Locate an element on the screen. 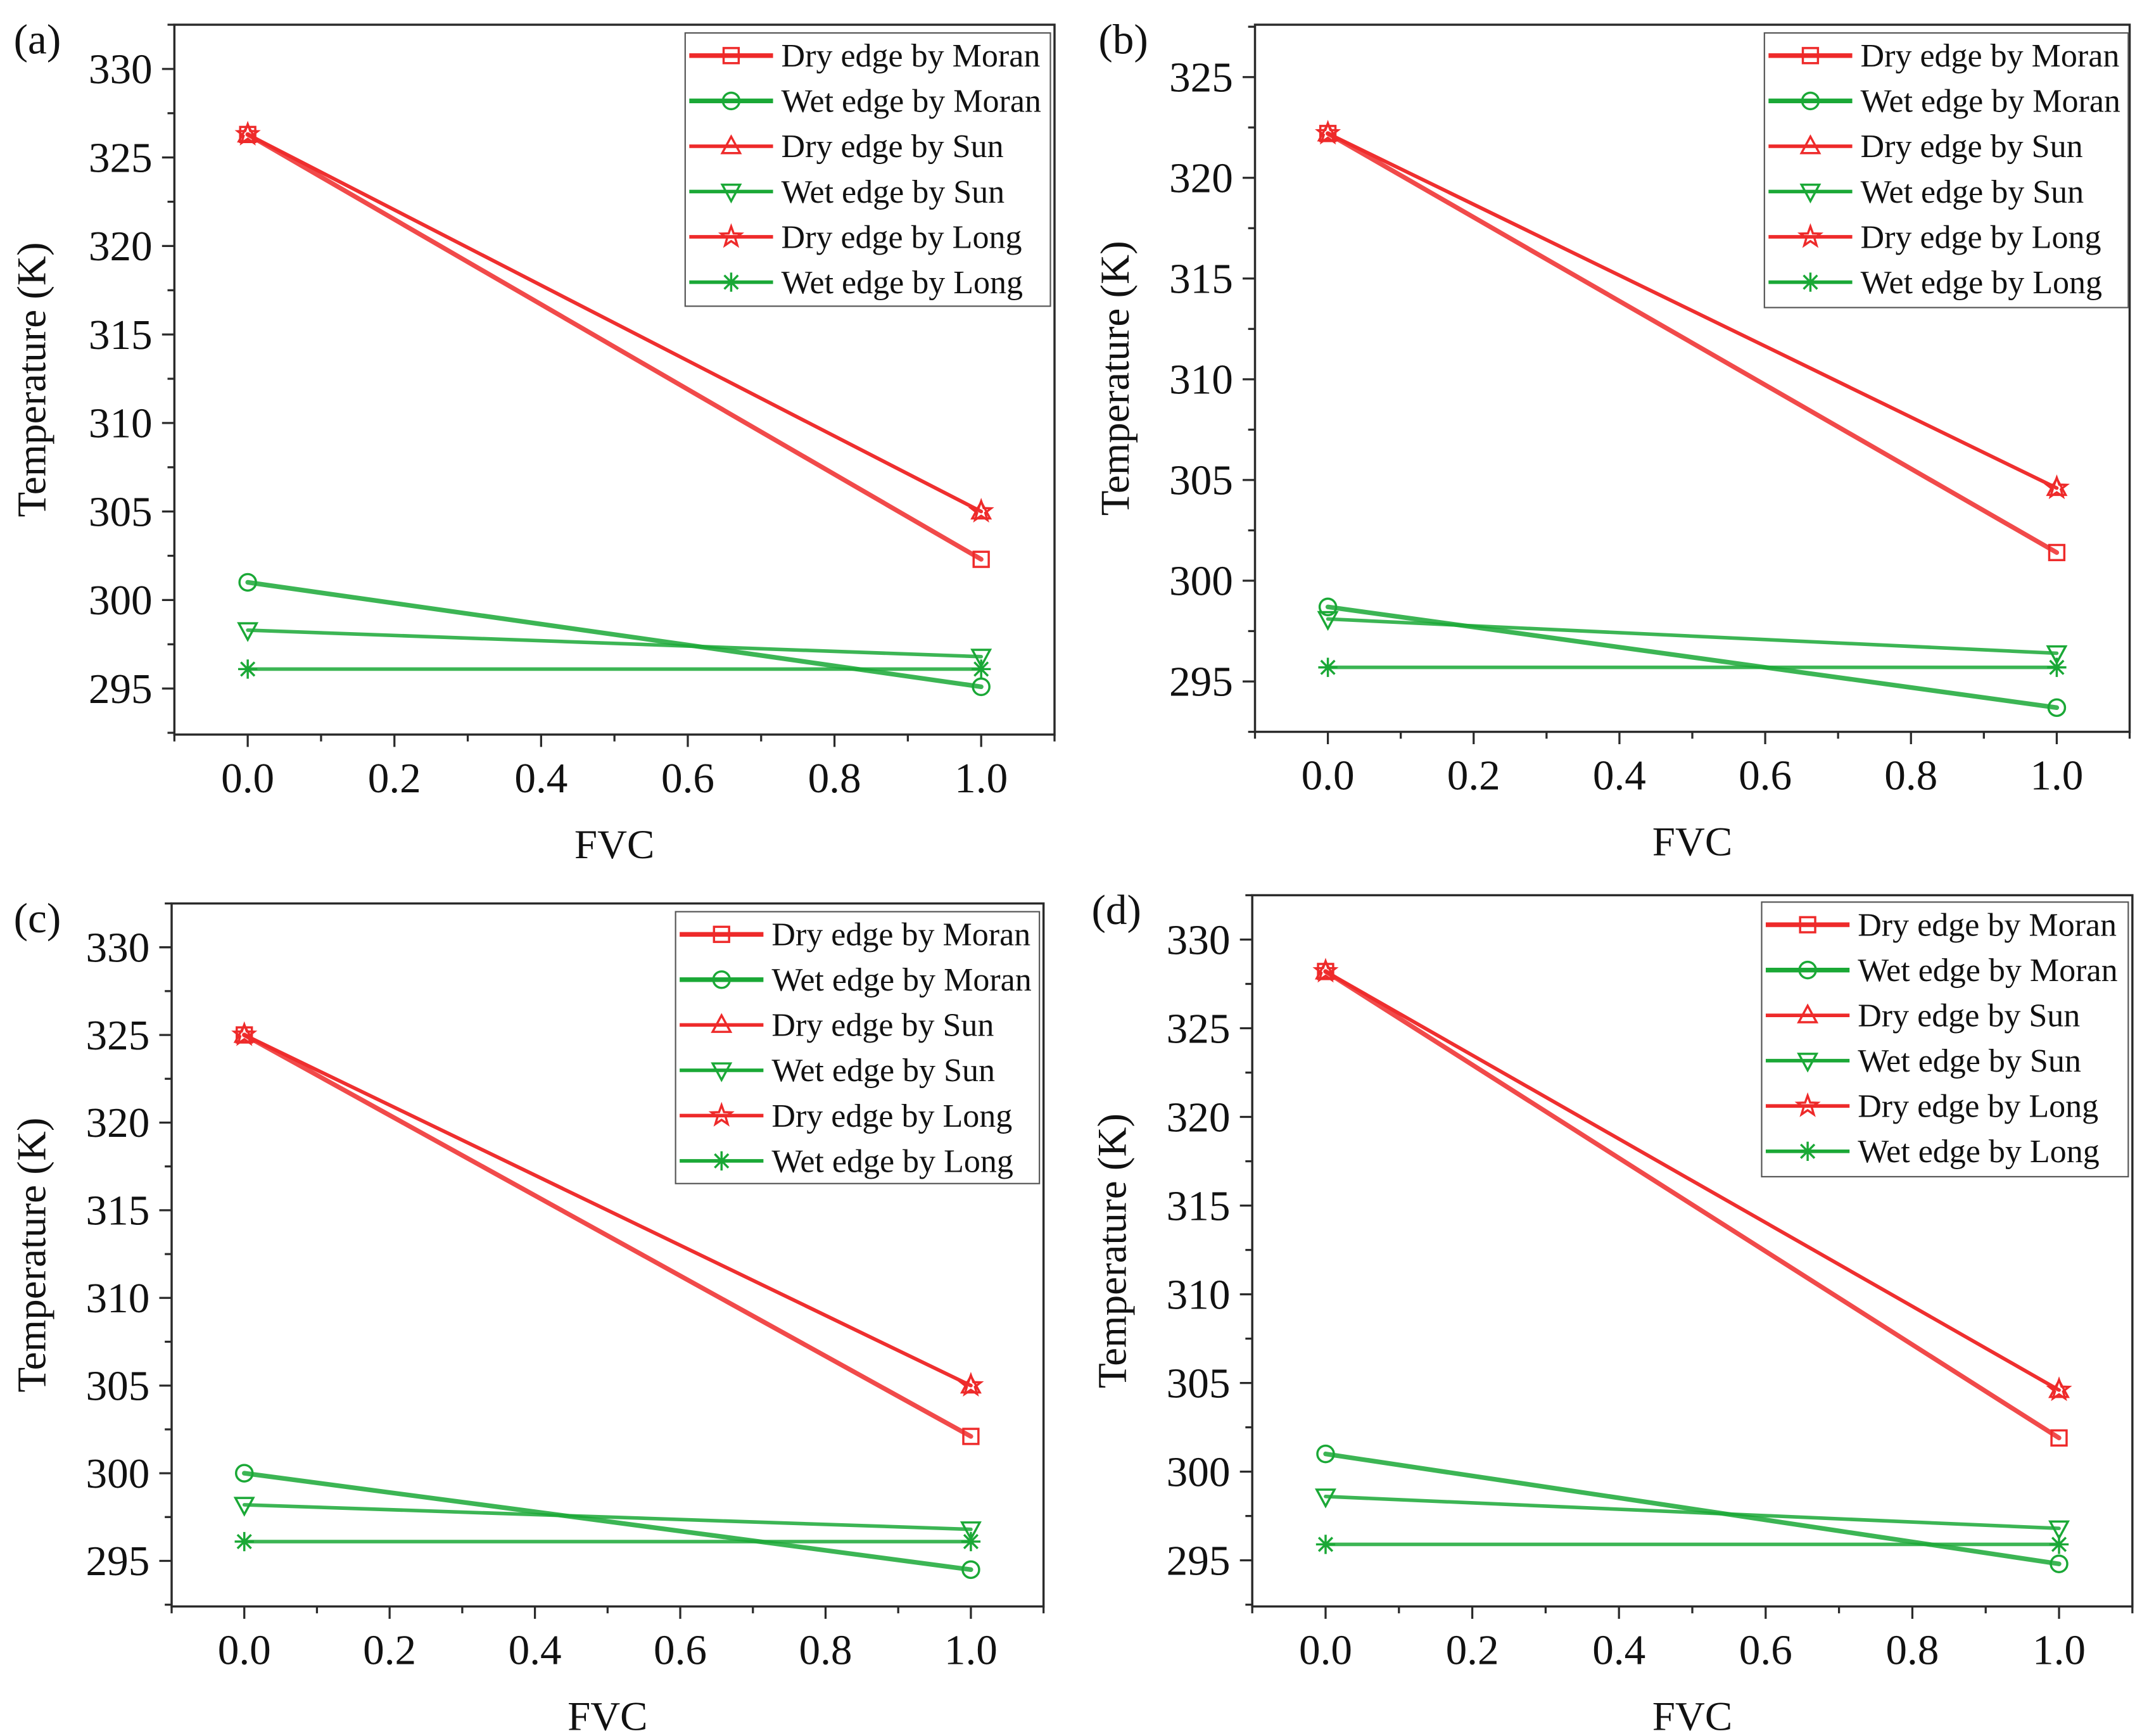 This screenshot has height=1736, width=2142. series-line-dry-edge-by-moran is located at coordinates (1692, 343).